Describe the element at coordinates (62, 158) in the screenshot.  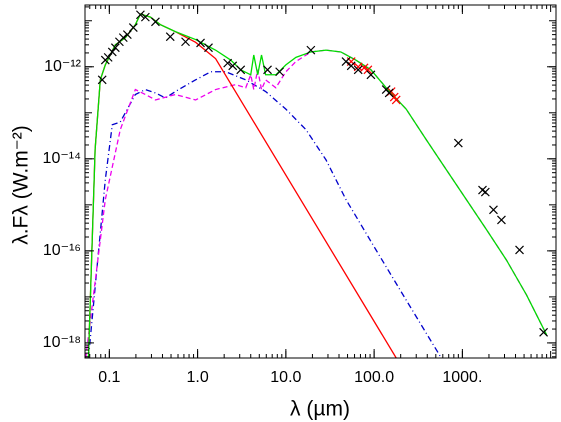
I see `y-tick-label: 10⁻¹⁴` at that location.